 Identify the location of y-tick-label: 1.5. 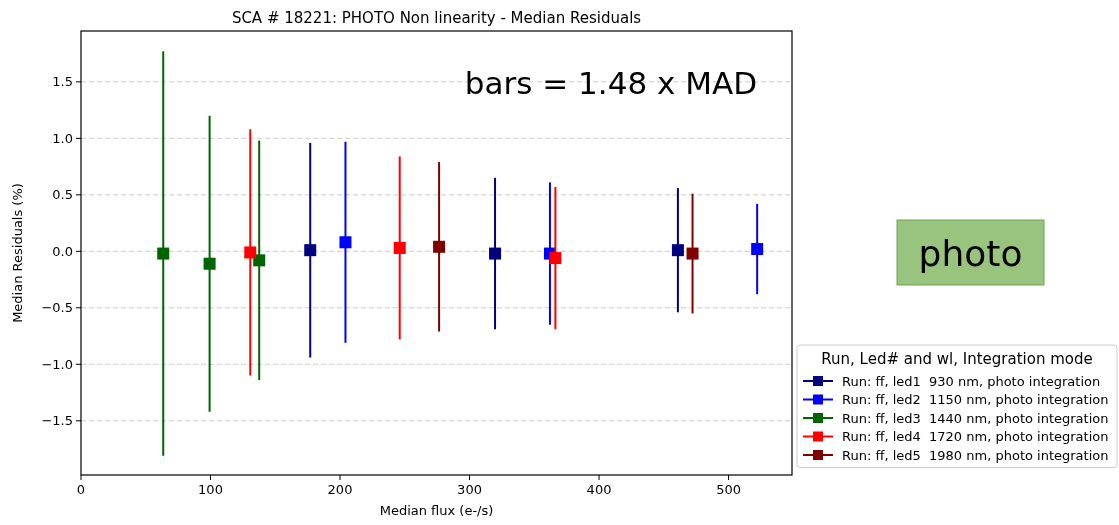
(62, 82).